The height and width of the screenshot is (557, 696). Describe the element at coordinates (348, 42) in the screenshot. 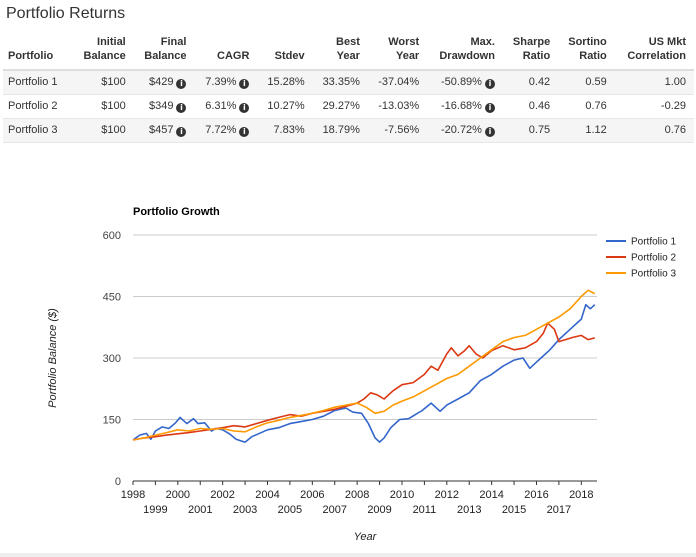

I see `column-header-line-1: Best` at that location.